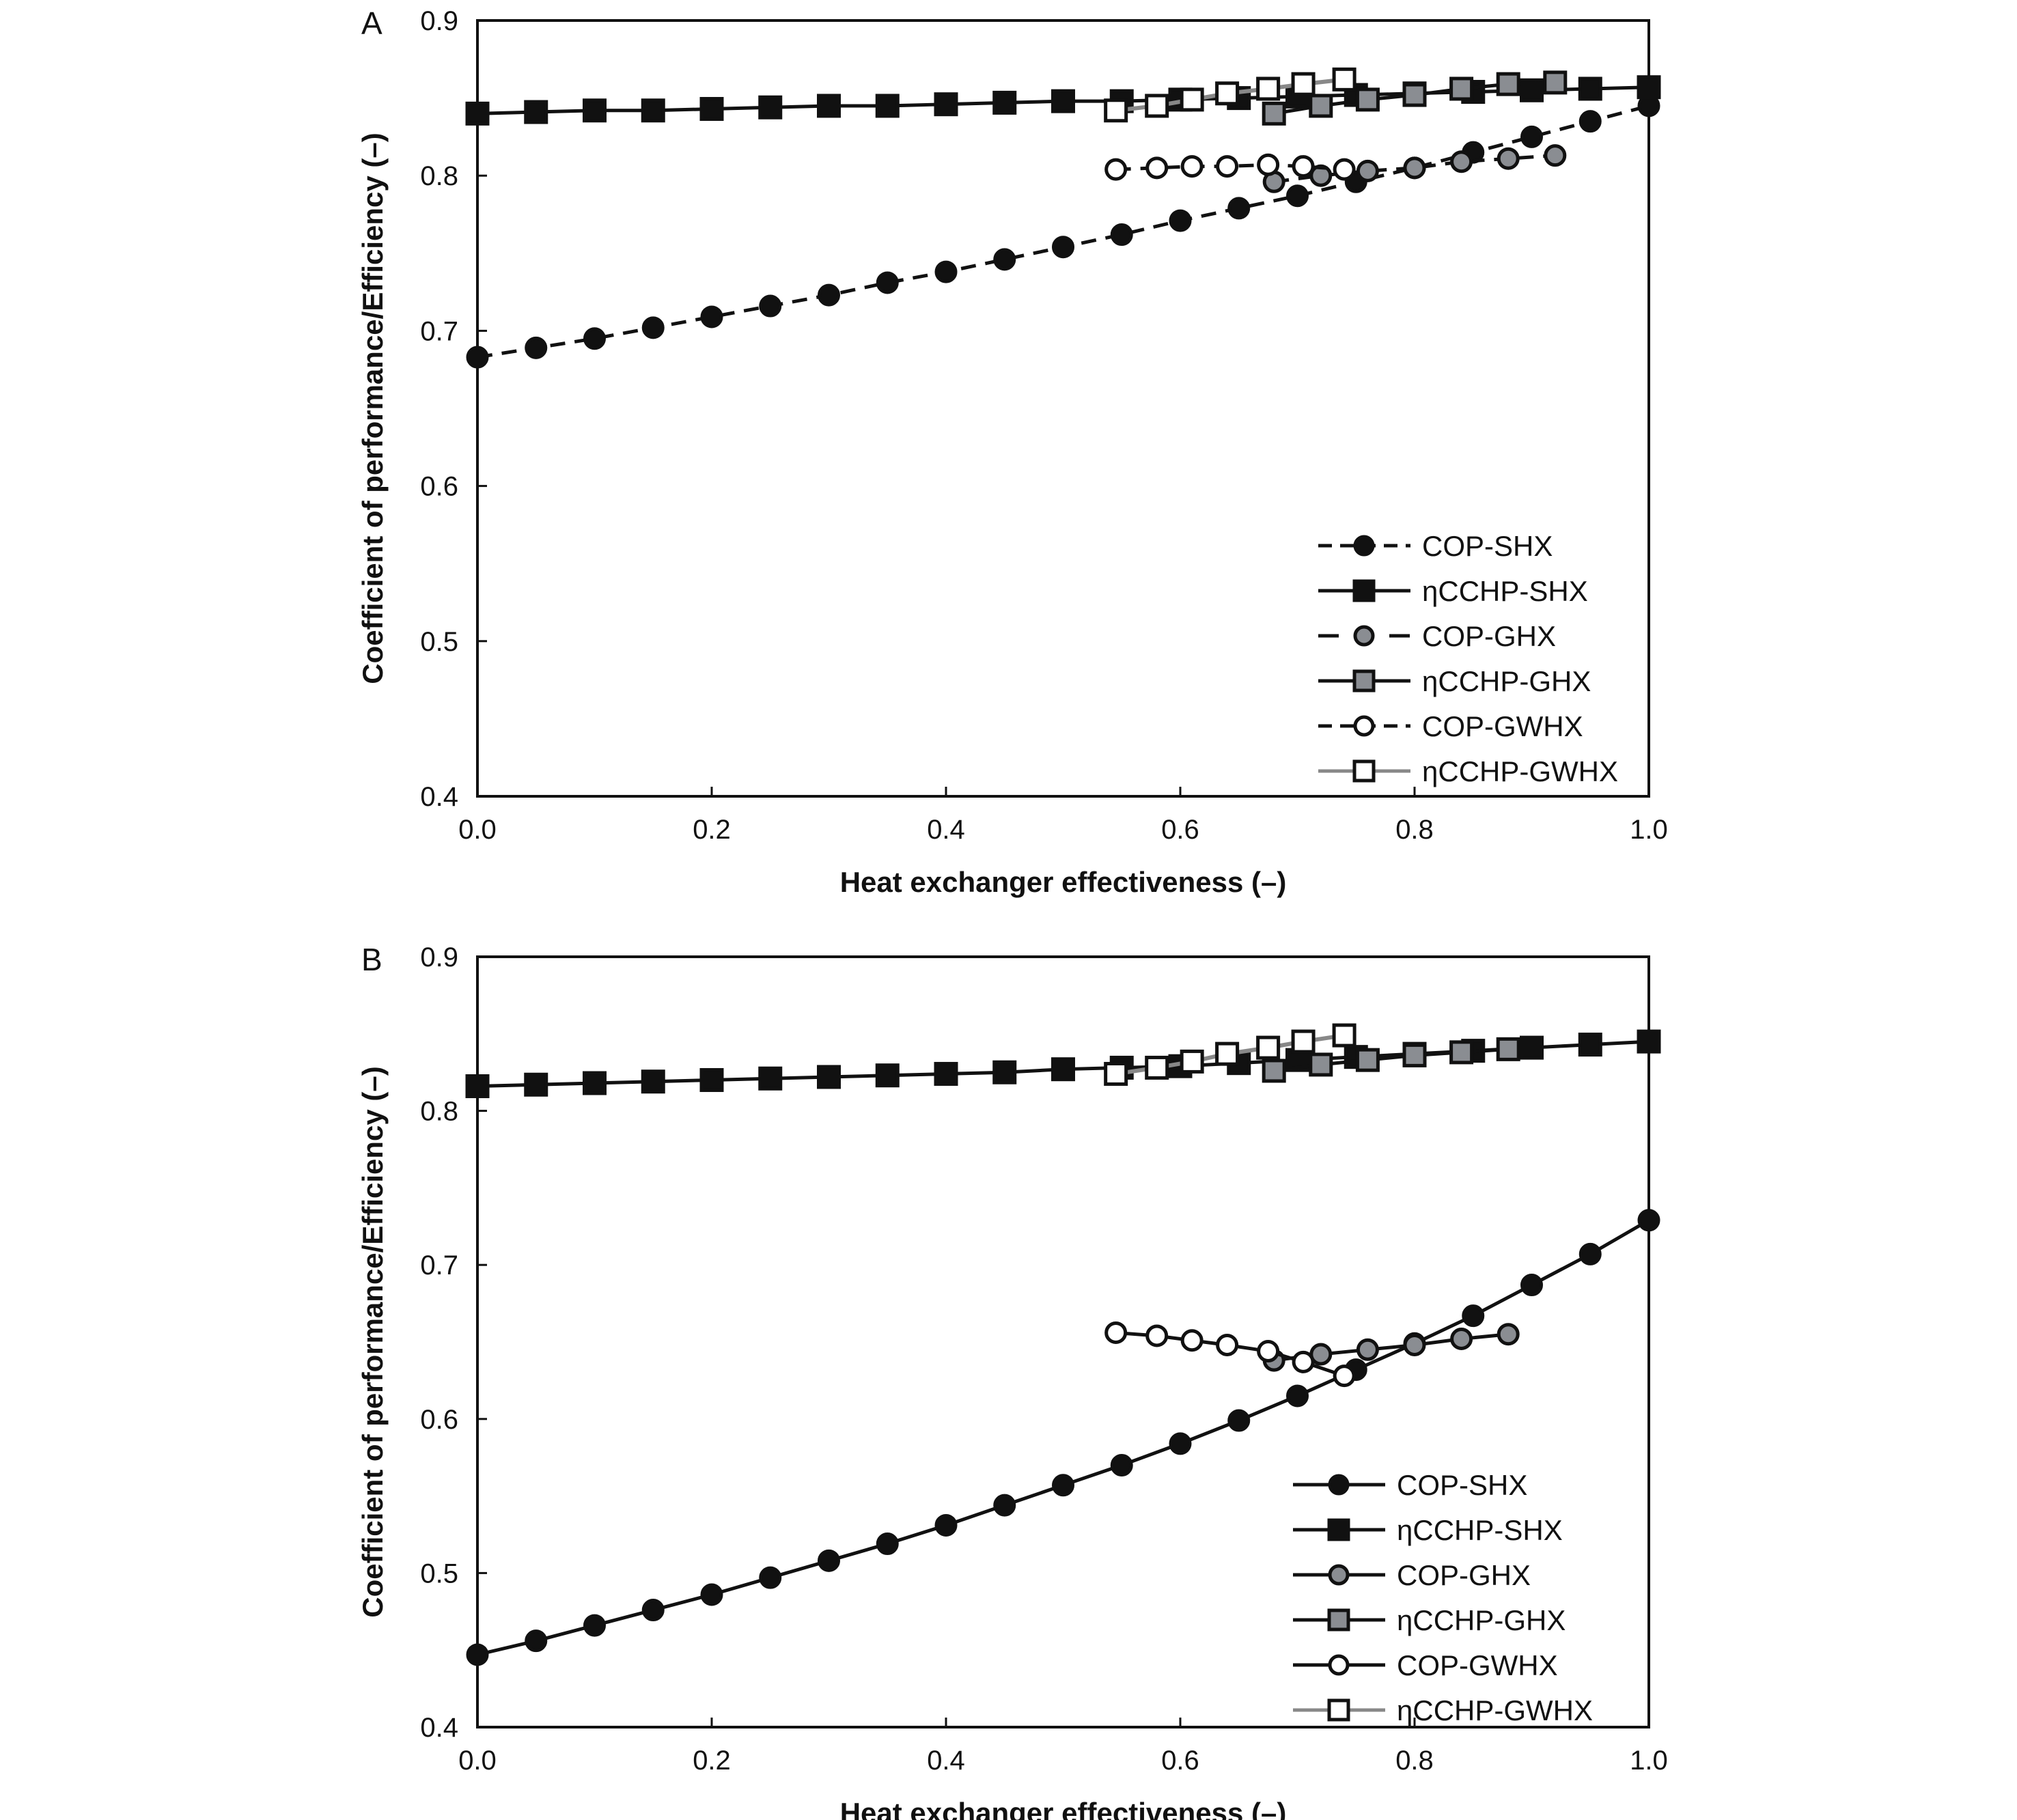  Describe the element at coordinates (1063, 882) in the screenshot. I see `x-axis-label: Heat exchanger effectiveness (–)` at that location.